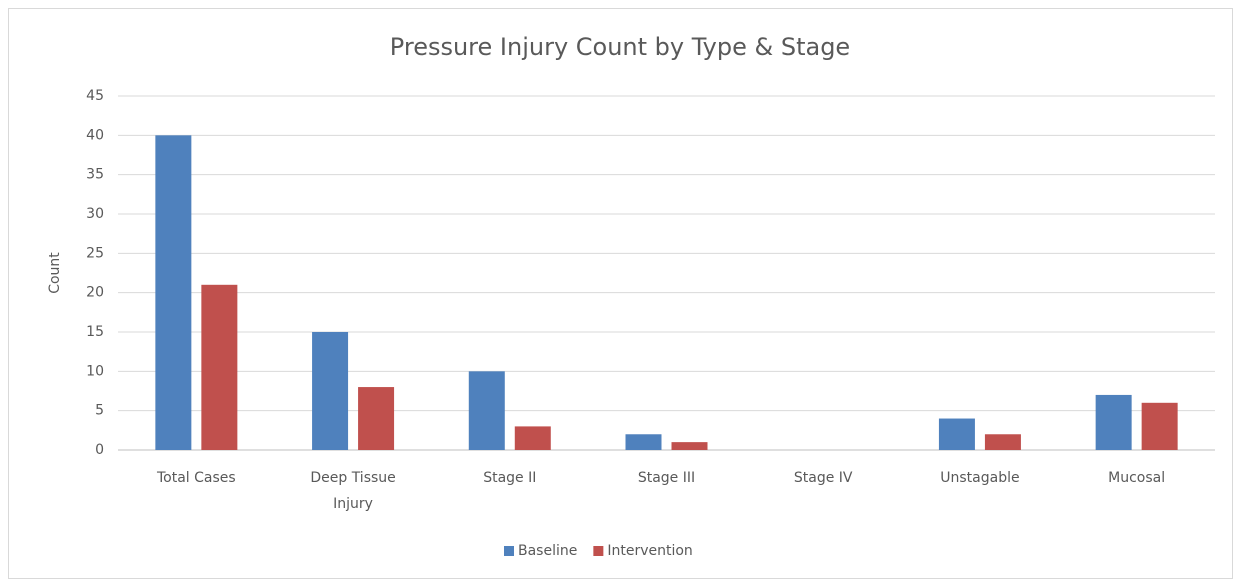  I want to click on y-tick-label: 15, so click(95, 332).